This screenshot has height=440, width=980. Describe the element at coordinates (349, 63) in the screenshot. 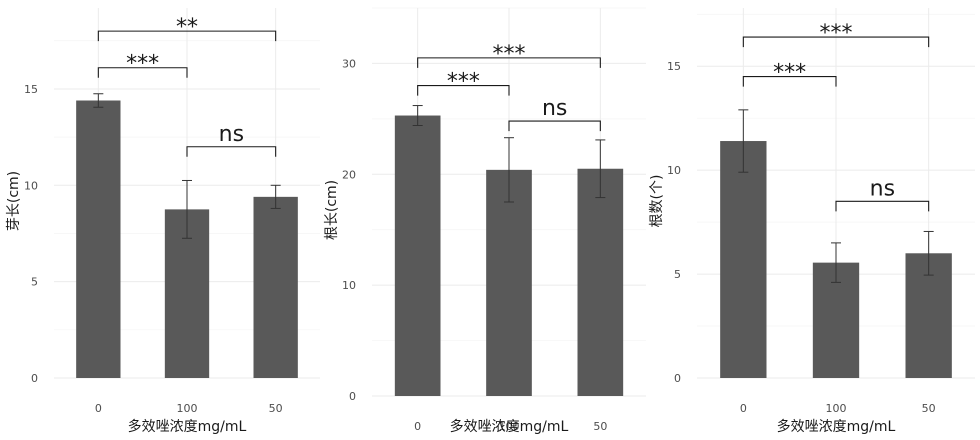

I see `y-tick-label: 30` at that location.